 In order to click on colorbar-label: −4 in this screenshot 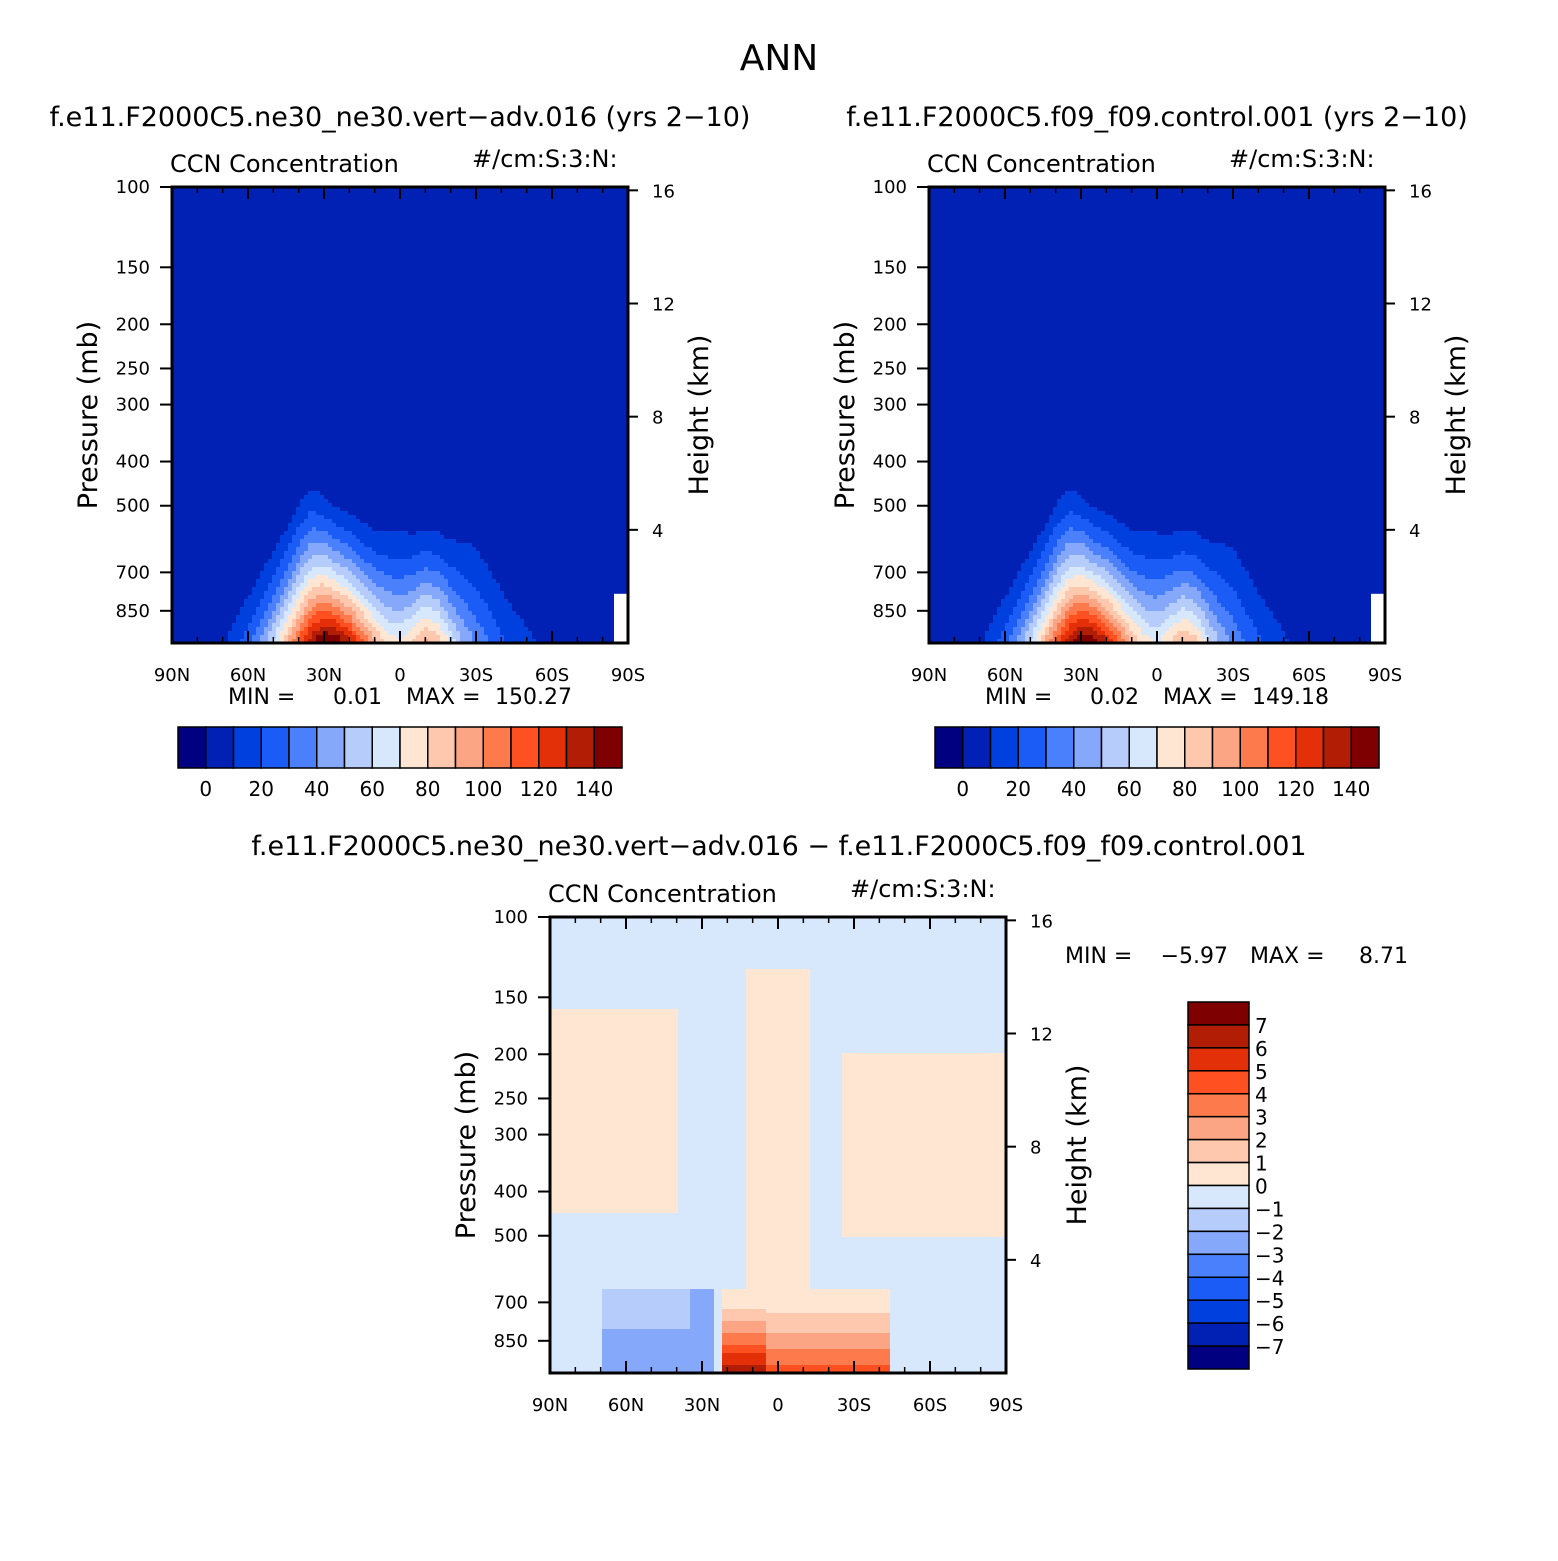, I will do `click(1269, 1278)`.